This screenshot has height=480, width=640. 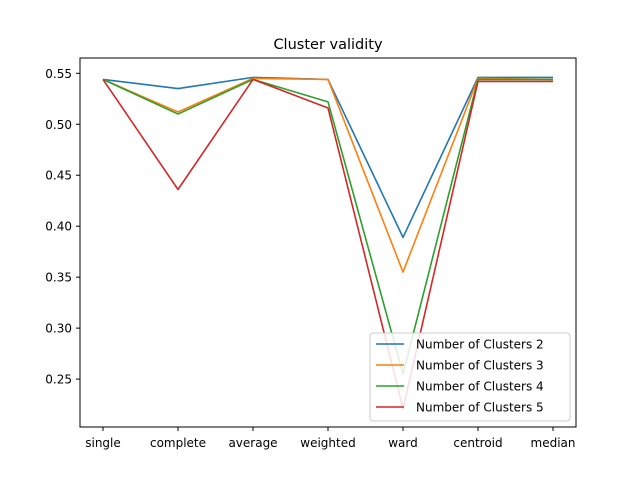 What do you see at coordinates (480, 408) in the screenshot?
I see `legend-label: Number of Clusters 5` at bounding box center [480, 408].